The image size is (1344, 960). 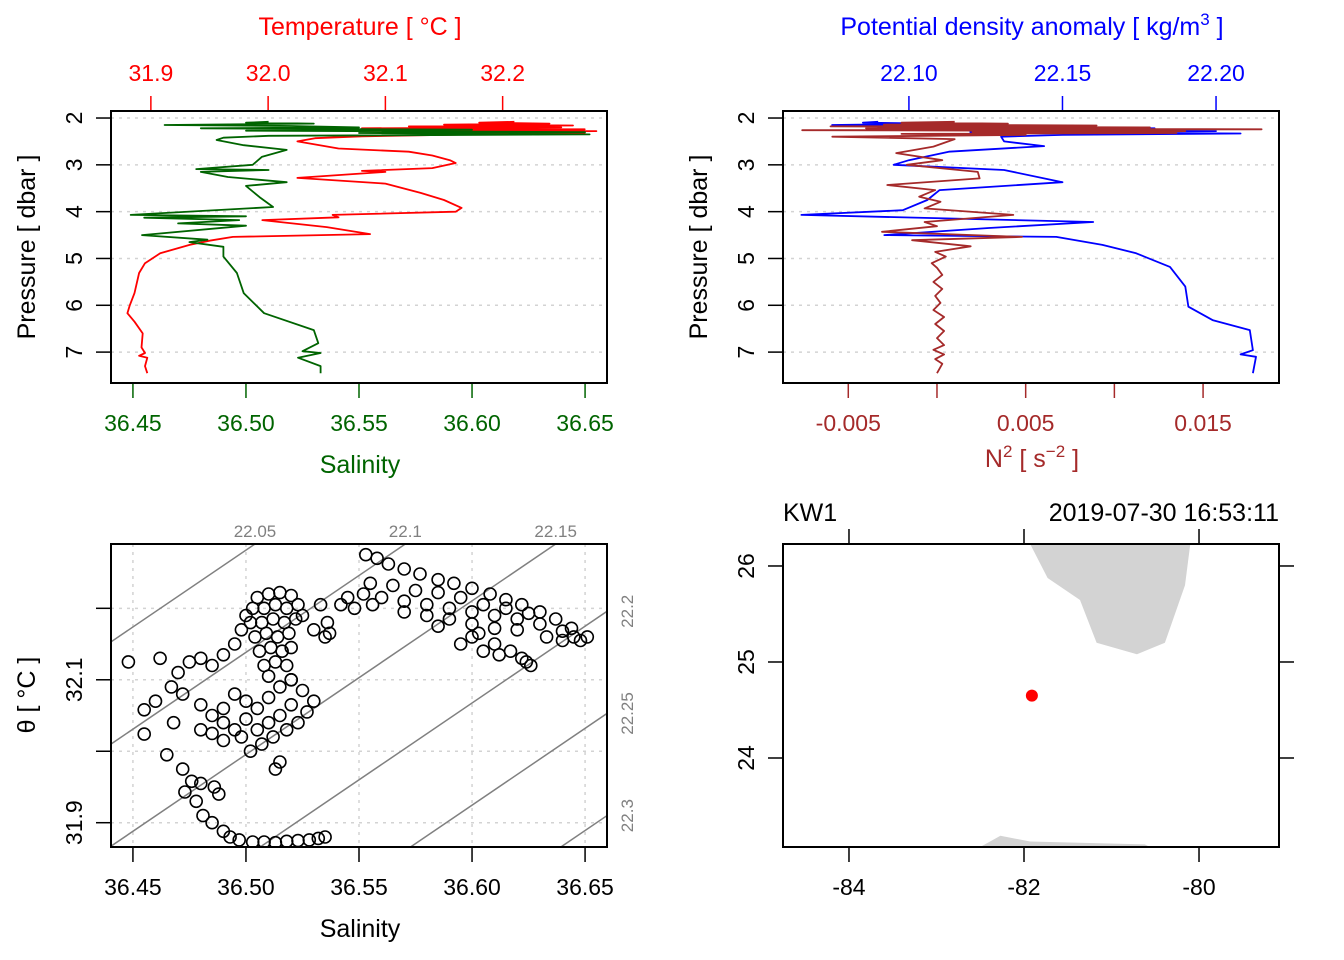 I want to click on y-tick-label: 7, so click(x=746, y=352).